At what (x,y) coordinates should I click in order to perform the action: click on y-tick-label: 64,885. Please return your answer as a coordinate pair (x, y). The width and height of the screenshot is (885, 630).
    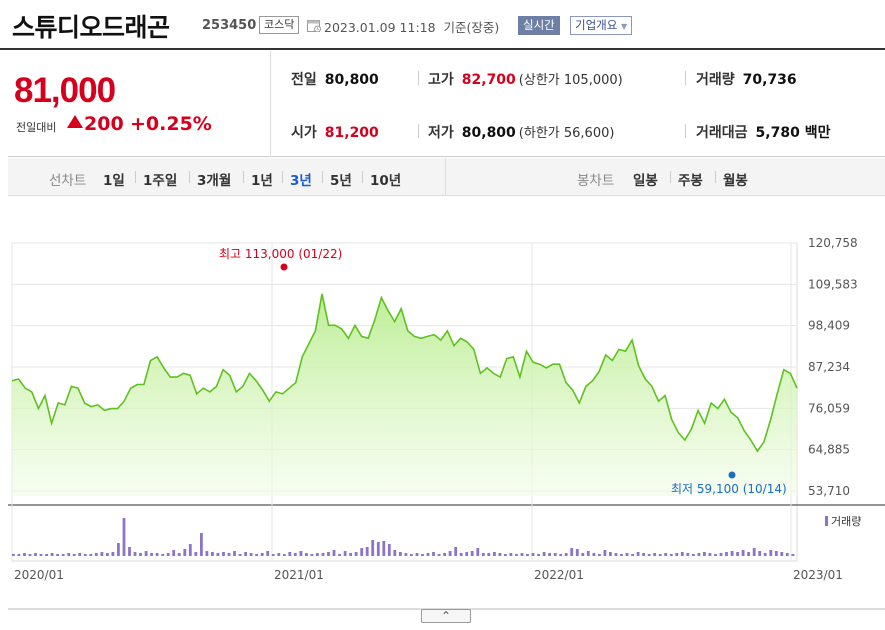
    Looking at the image, I should click on (829, 450).